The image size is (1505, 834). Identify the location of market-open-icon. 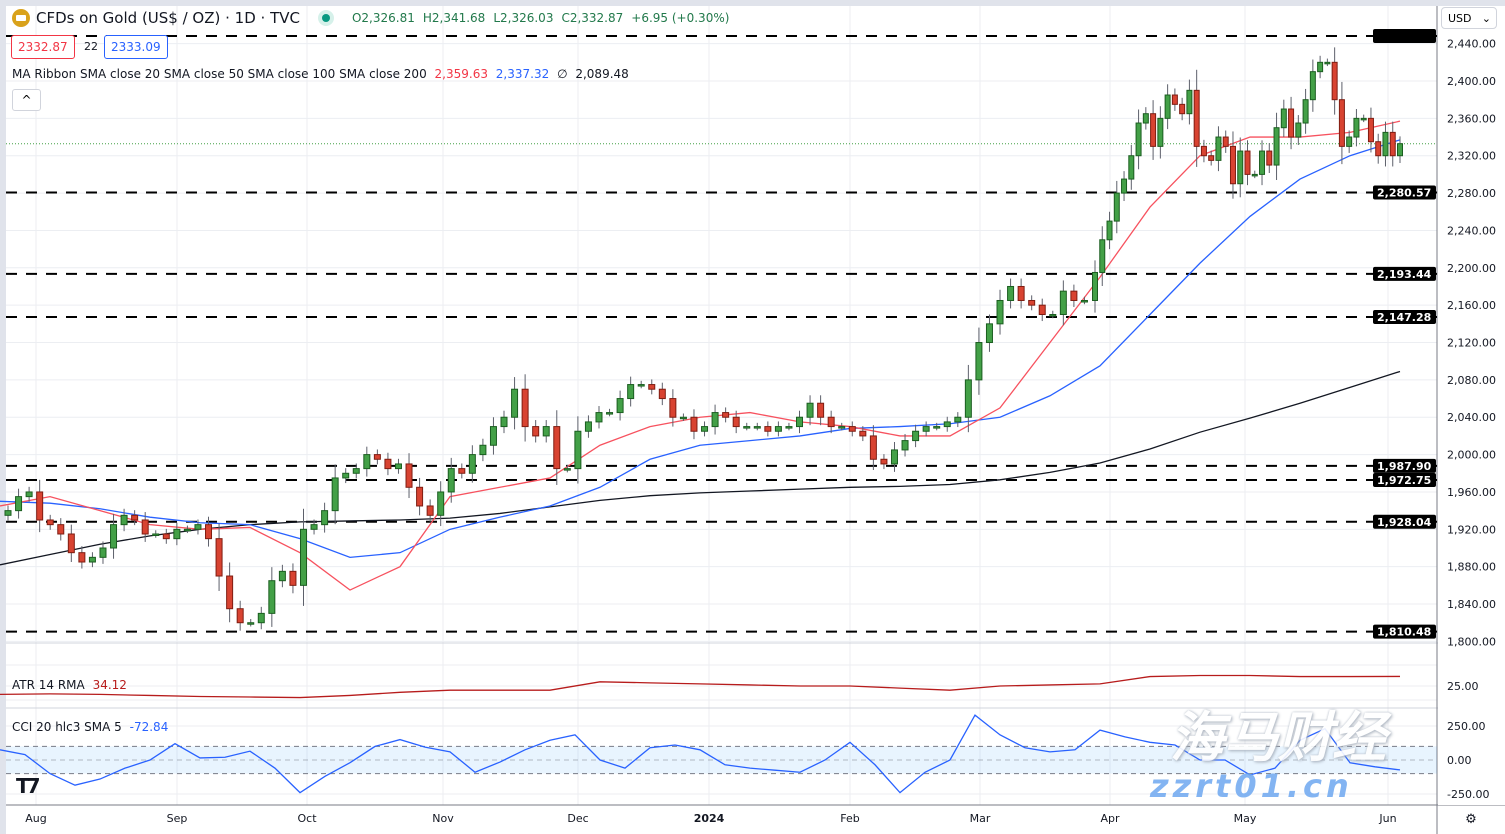
(325, 18).